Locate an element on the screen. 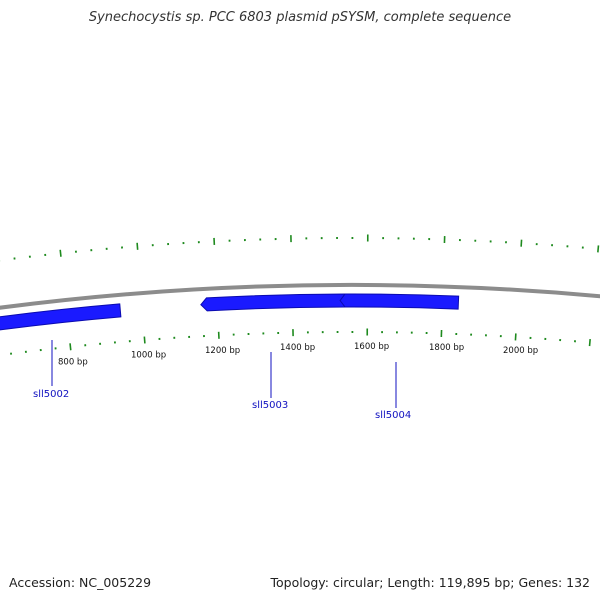 This screenshot has width=600, height=600. ruler-label: 1400 bp is located at coordinates (297, 348).